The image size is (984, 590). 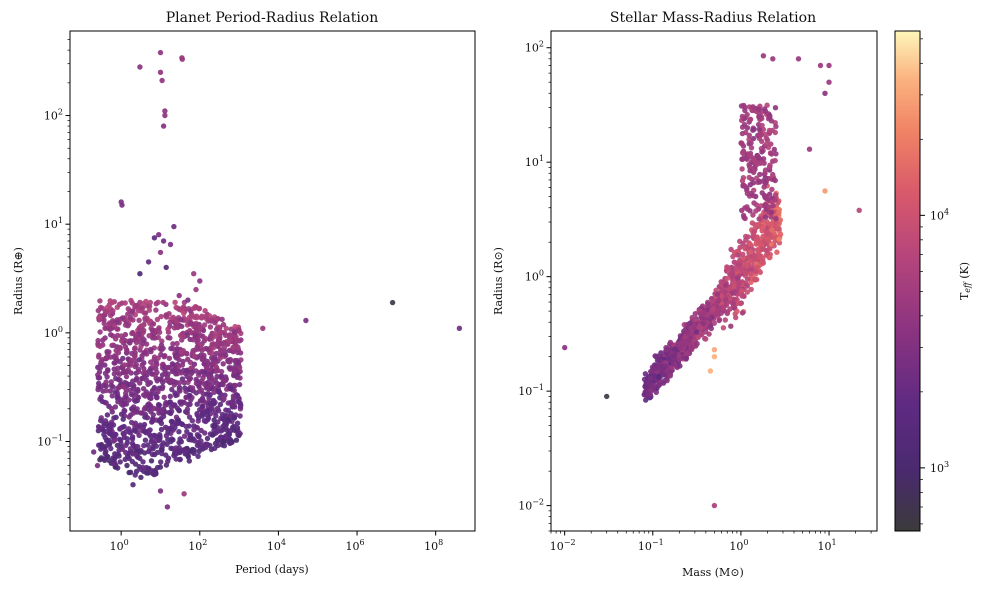 I want to click on x-tick-label: 10², so click(x=197, y=545).